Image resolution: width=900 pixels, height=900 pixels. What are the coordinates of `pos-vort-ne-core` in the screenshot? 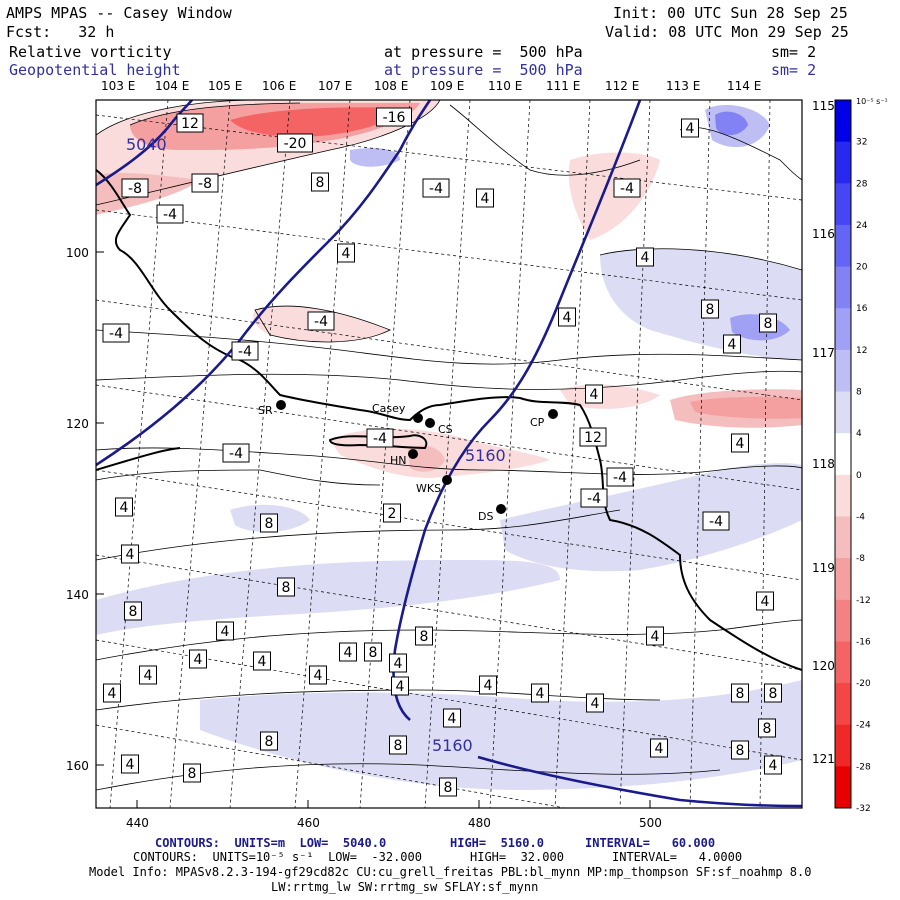 It's located at (731, 123).